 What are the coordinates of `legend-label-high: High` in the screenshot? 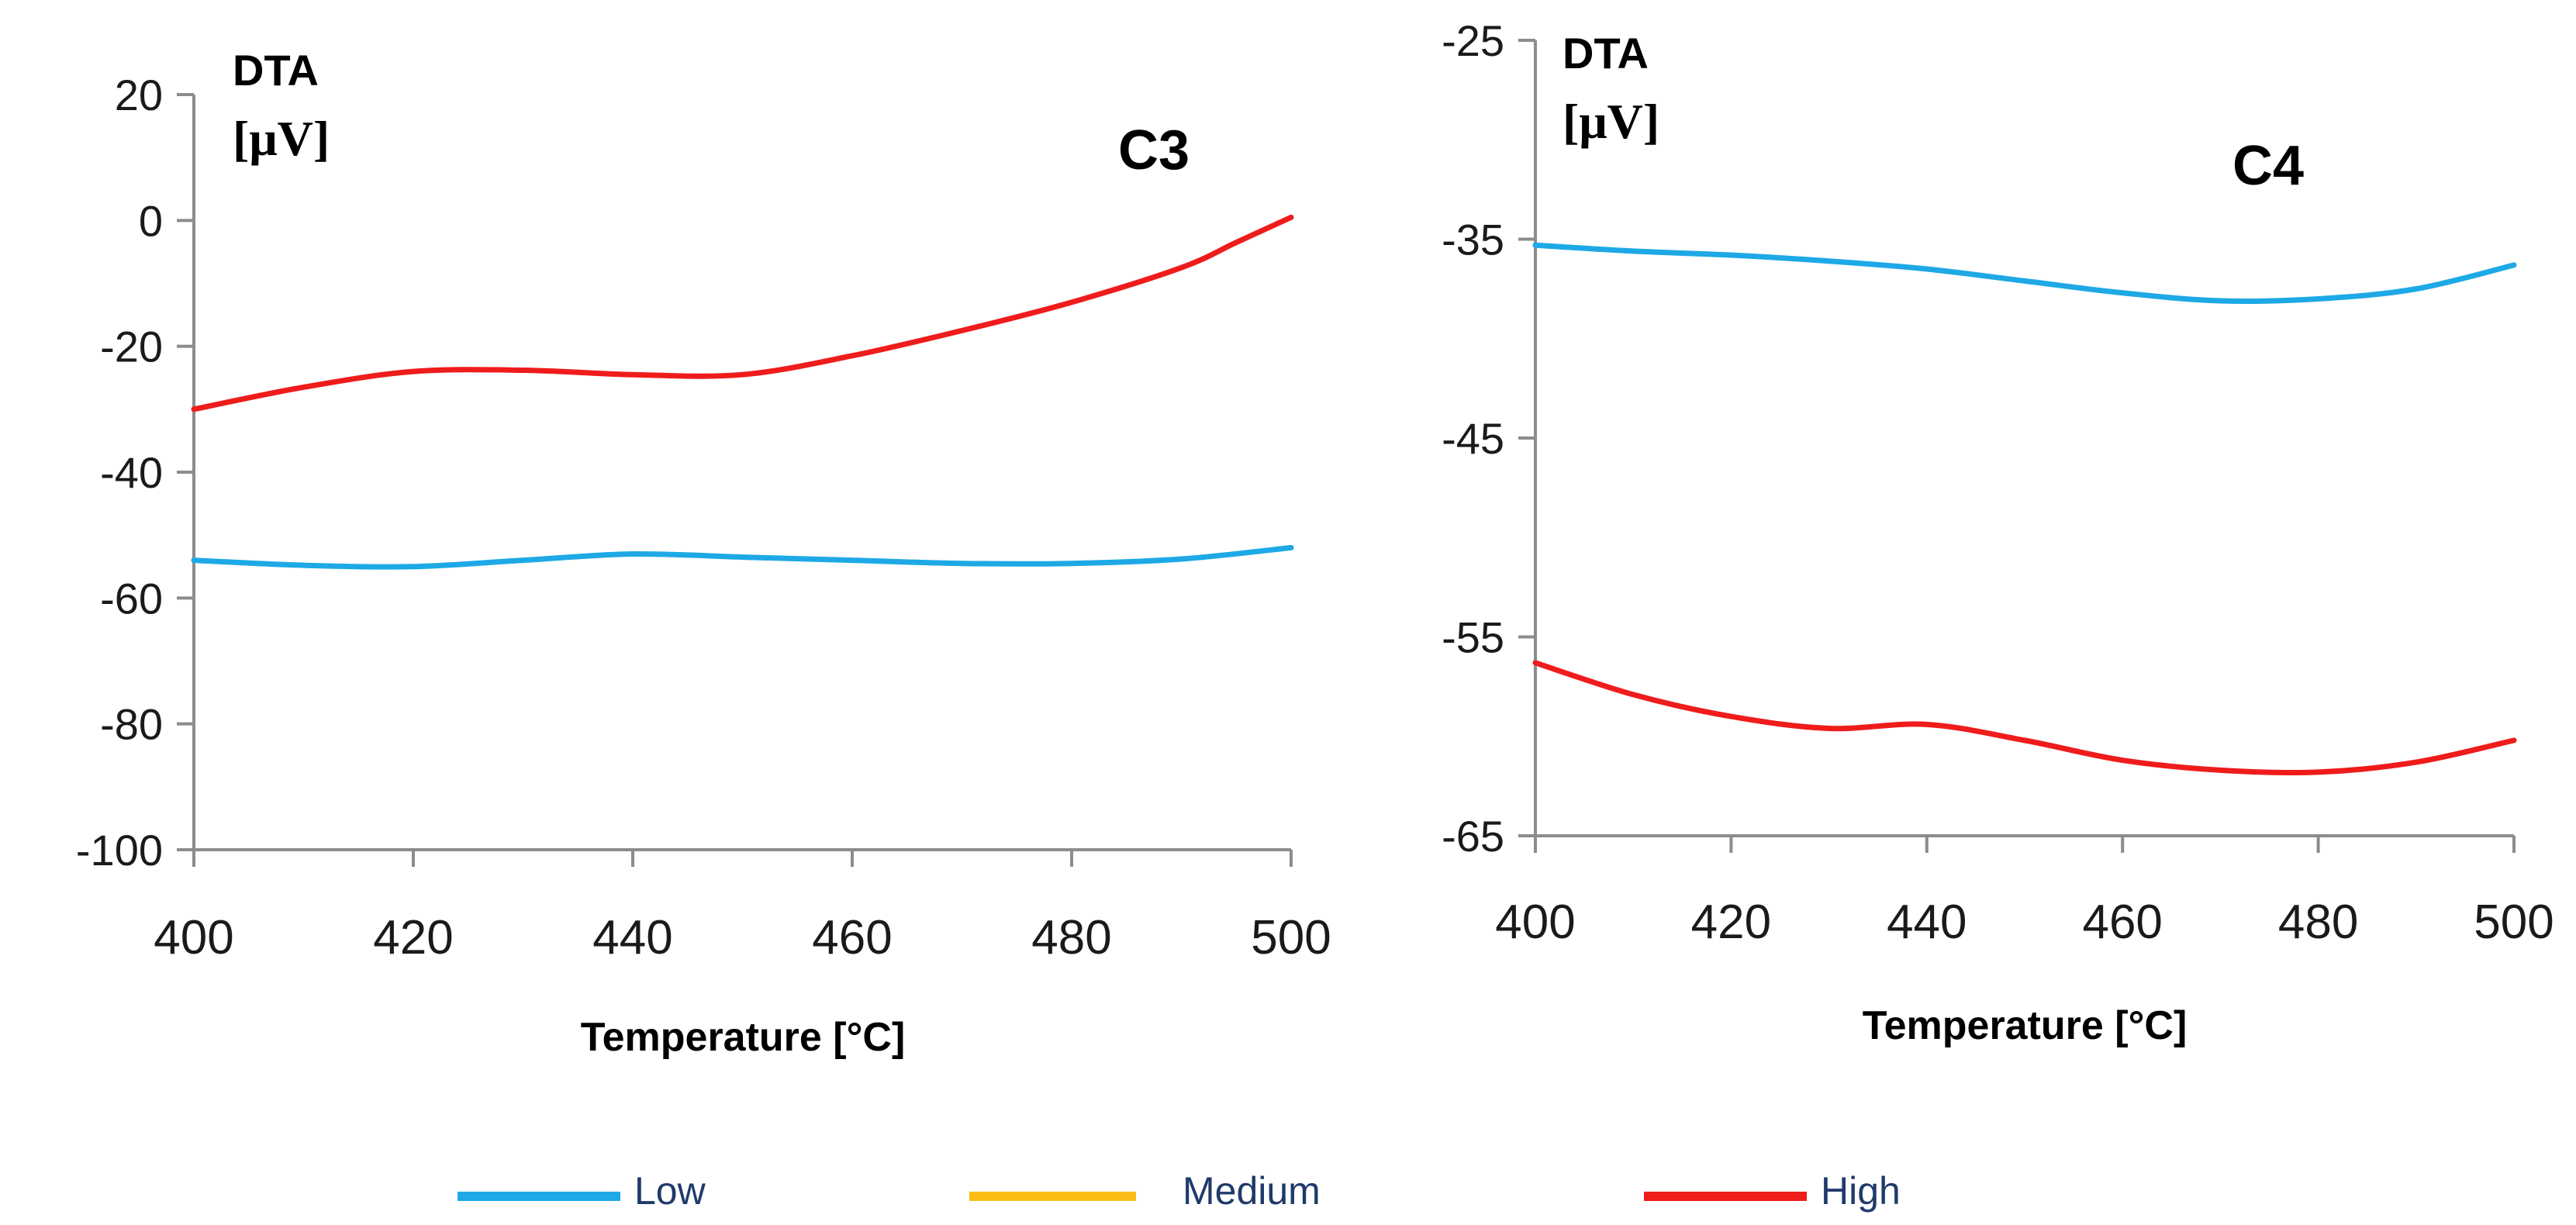 It's located at (1861, 1191).